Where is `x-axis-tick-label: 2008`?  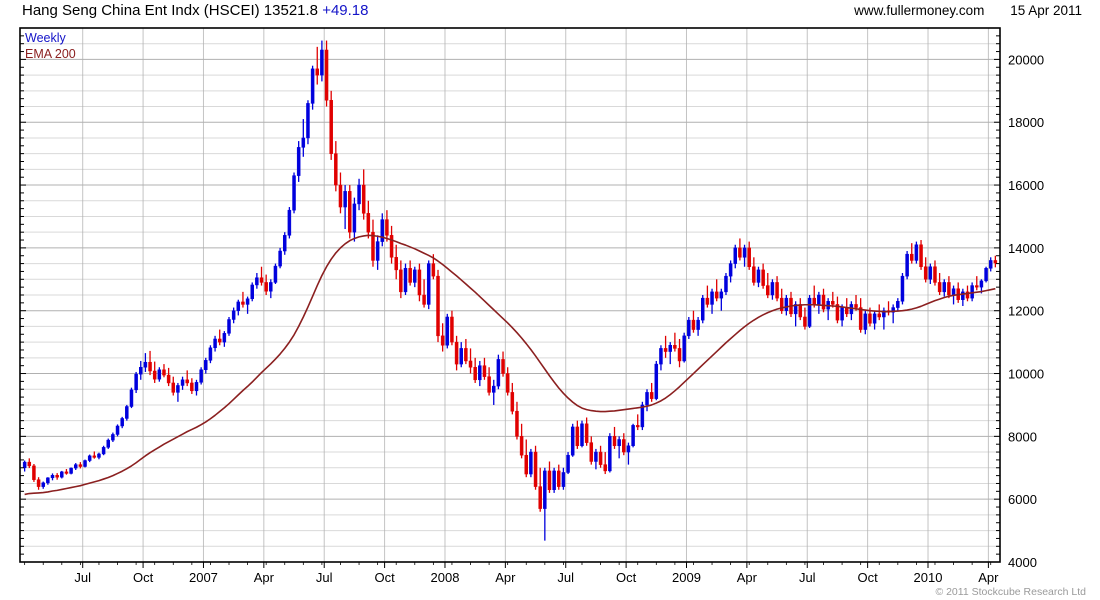 x-axis-tick-label: 2008 is located at coordinates (445, 577).